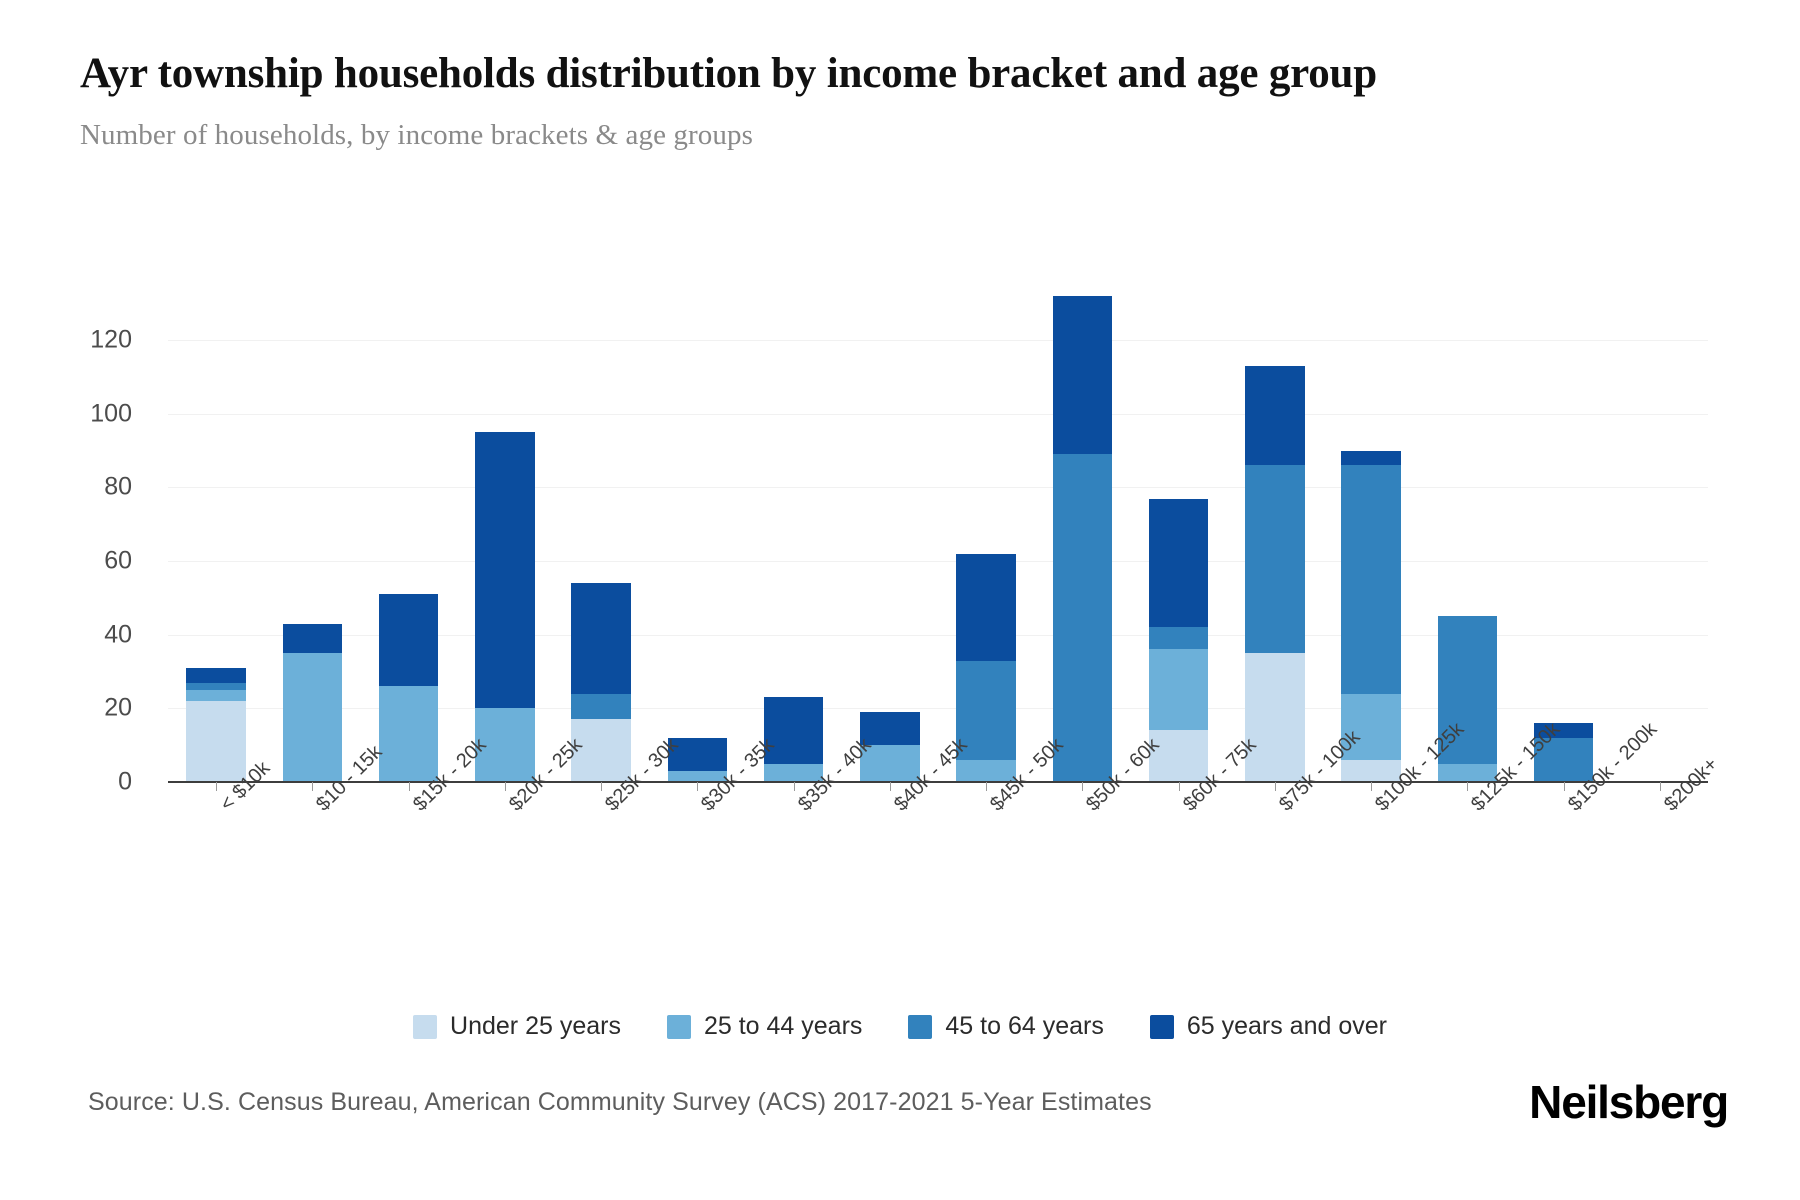 Image resolution: width=1800 pixels, height=1200 pixels. What do you see at coordinates (1006, 1026) in the screenshot?
I see `legend-item-2: 45 to 64 years` at bounding box center [1006, 1026].